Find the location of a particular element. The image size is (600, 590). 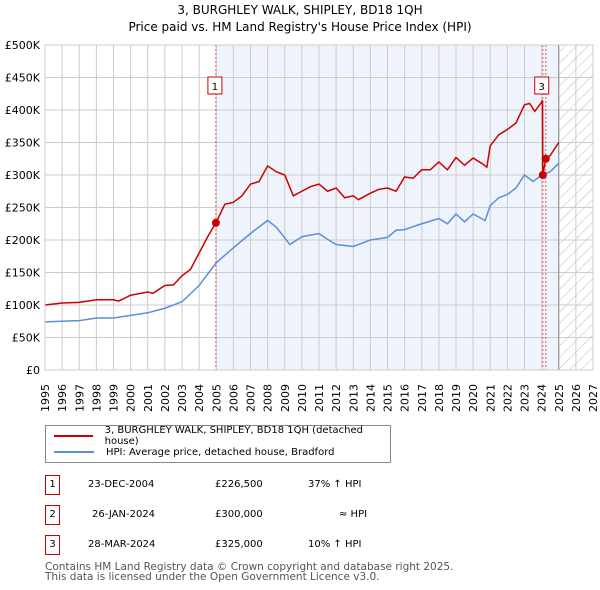

x-tick-label: 2013 is located at coordinates (353, 398).